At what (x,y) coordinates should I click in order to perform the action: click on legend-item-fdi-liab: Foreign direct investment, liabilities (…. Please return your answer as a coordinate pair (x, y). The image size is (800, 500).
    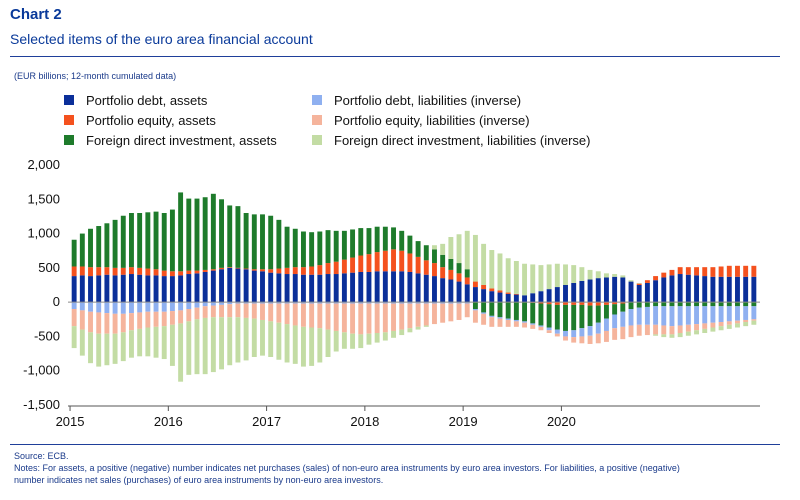
    Looking at the image, I should click on (451, 140).